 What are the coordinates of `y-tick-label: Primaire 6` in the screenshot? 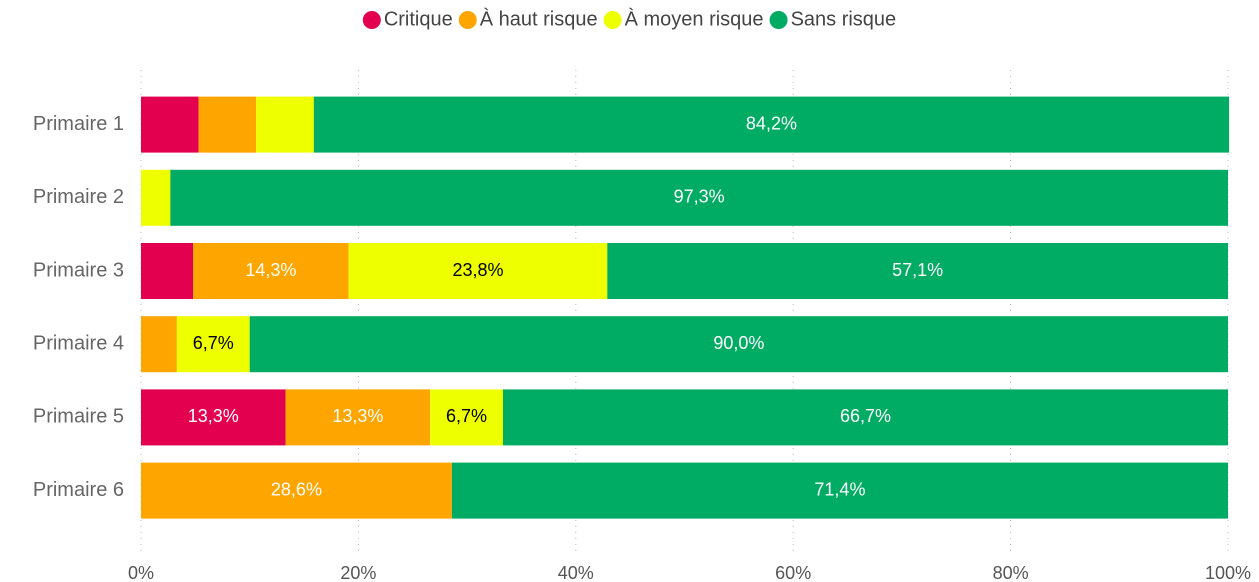 It's located at (78, 490).